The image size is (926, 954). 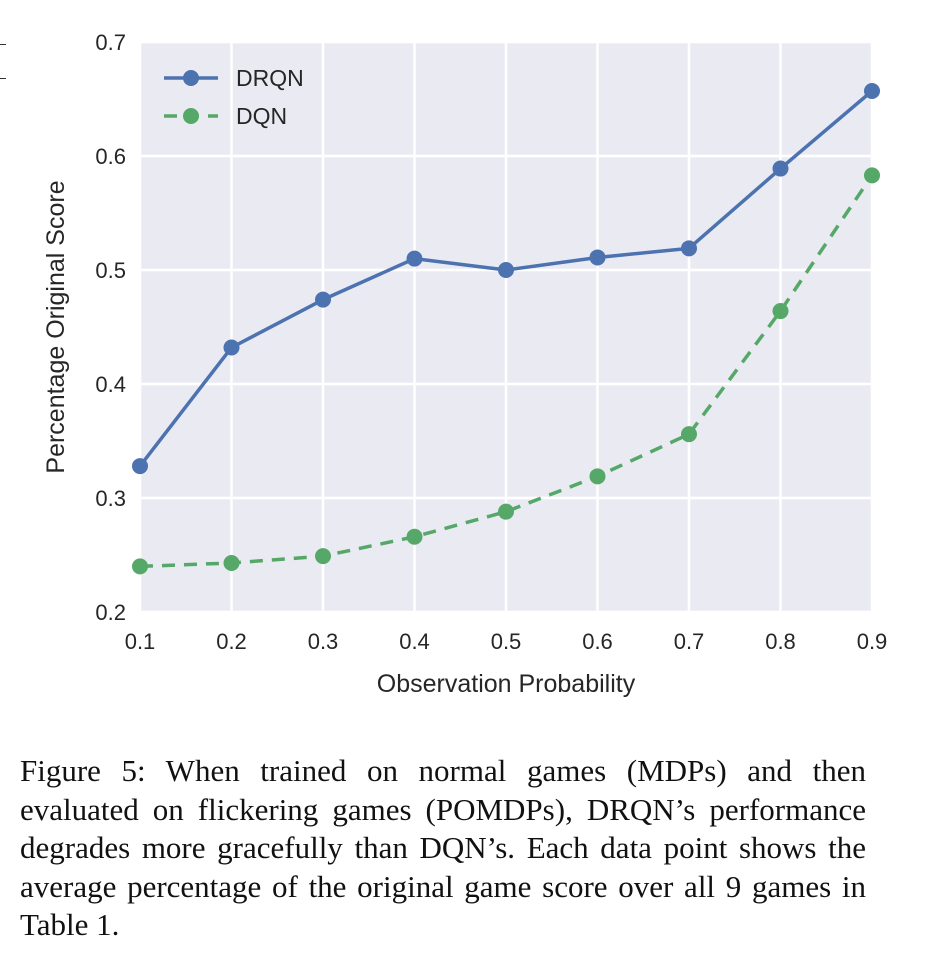 I want to click on y-tick-label: 0.3, so click(x=110, y=498).